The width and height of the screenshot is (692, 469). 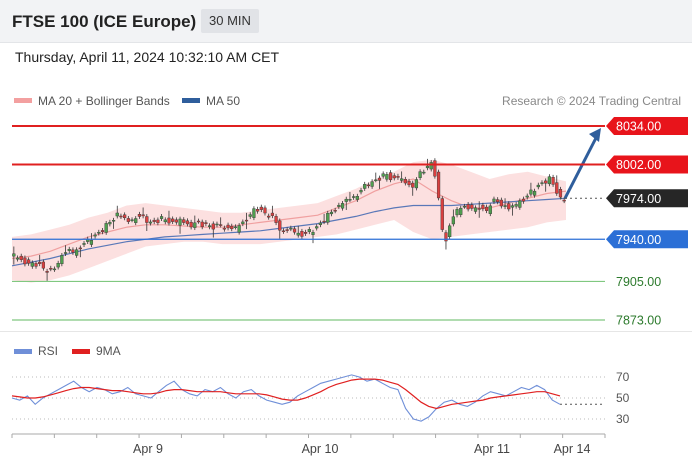 What do you see at coordinates (581, 167) in the screenshot?
I see `projection-arrow-shaft` at bounding box center [581, 167].